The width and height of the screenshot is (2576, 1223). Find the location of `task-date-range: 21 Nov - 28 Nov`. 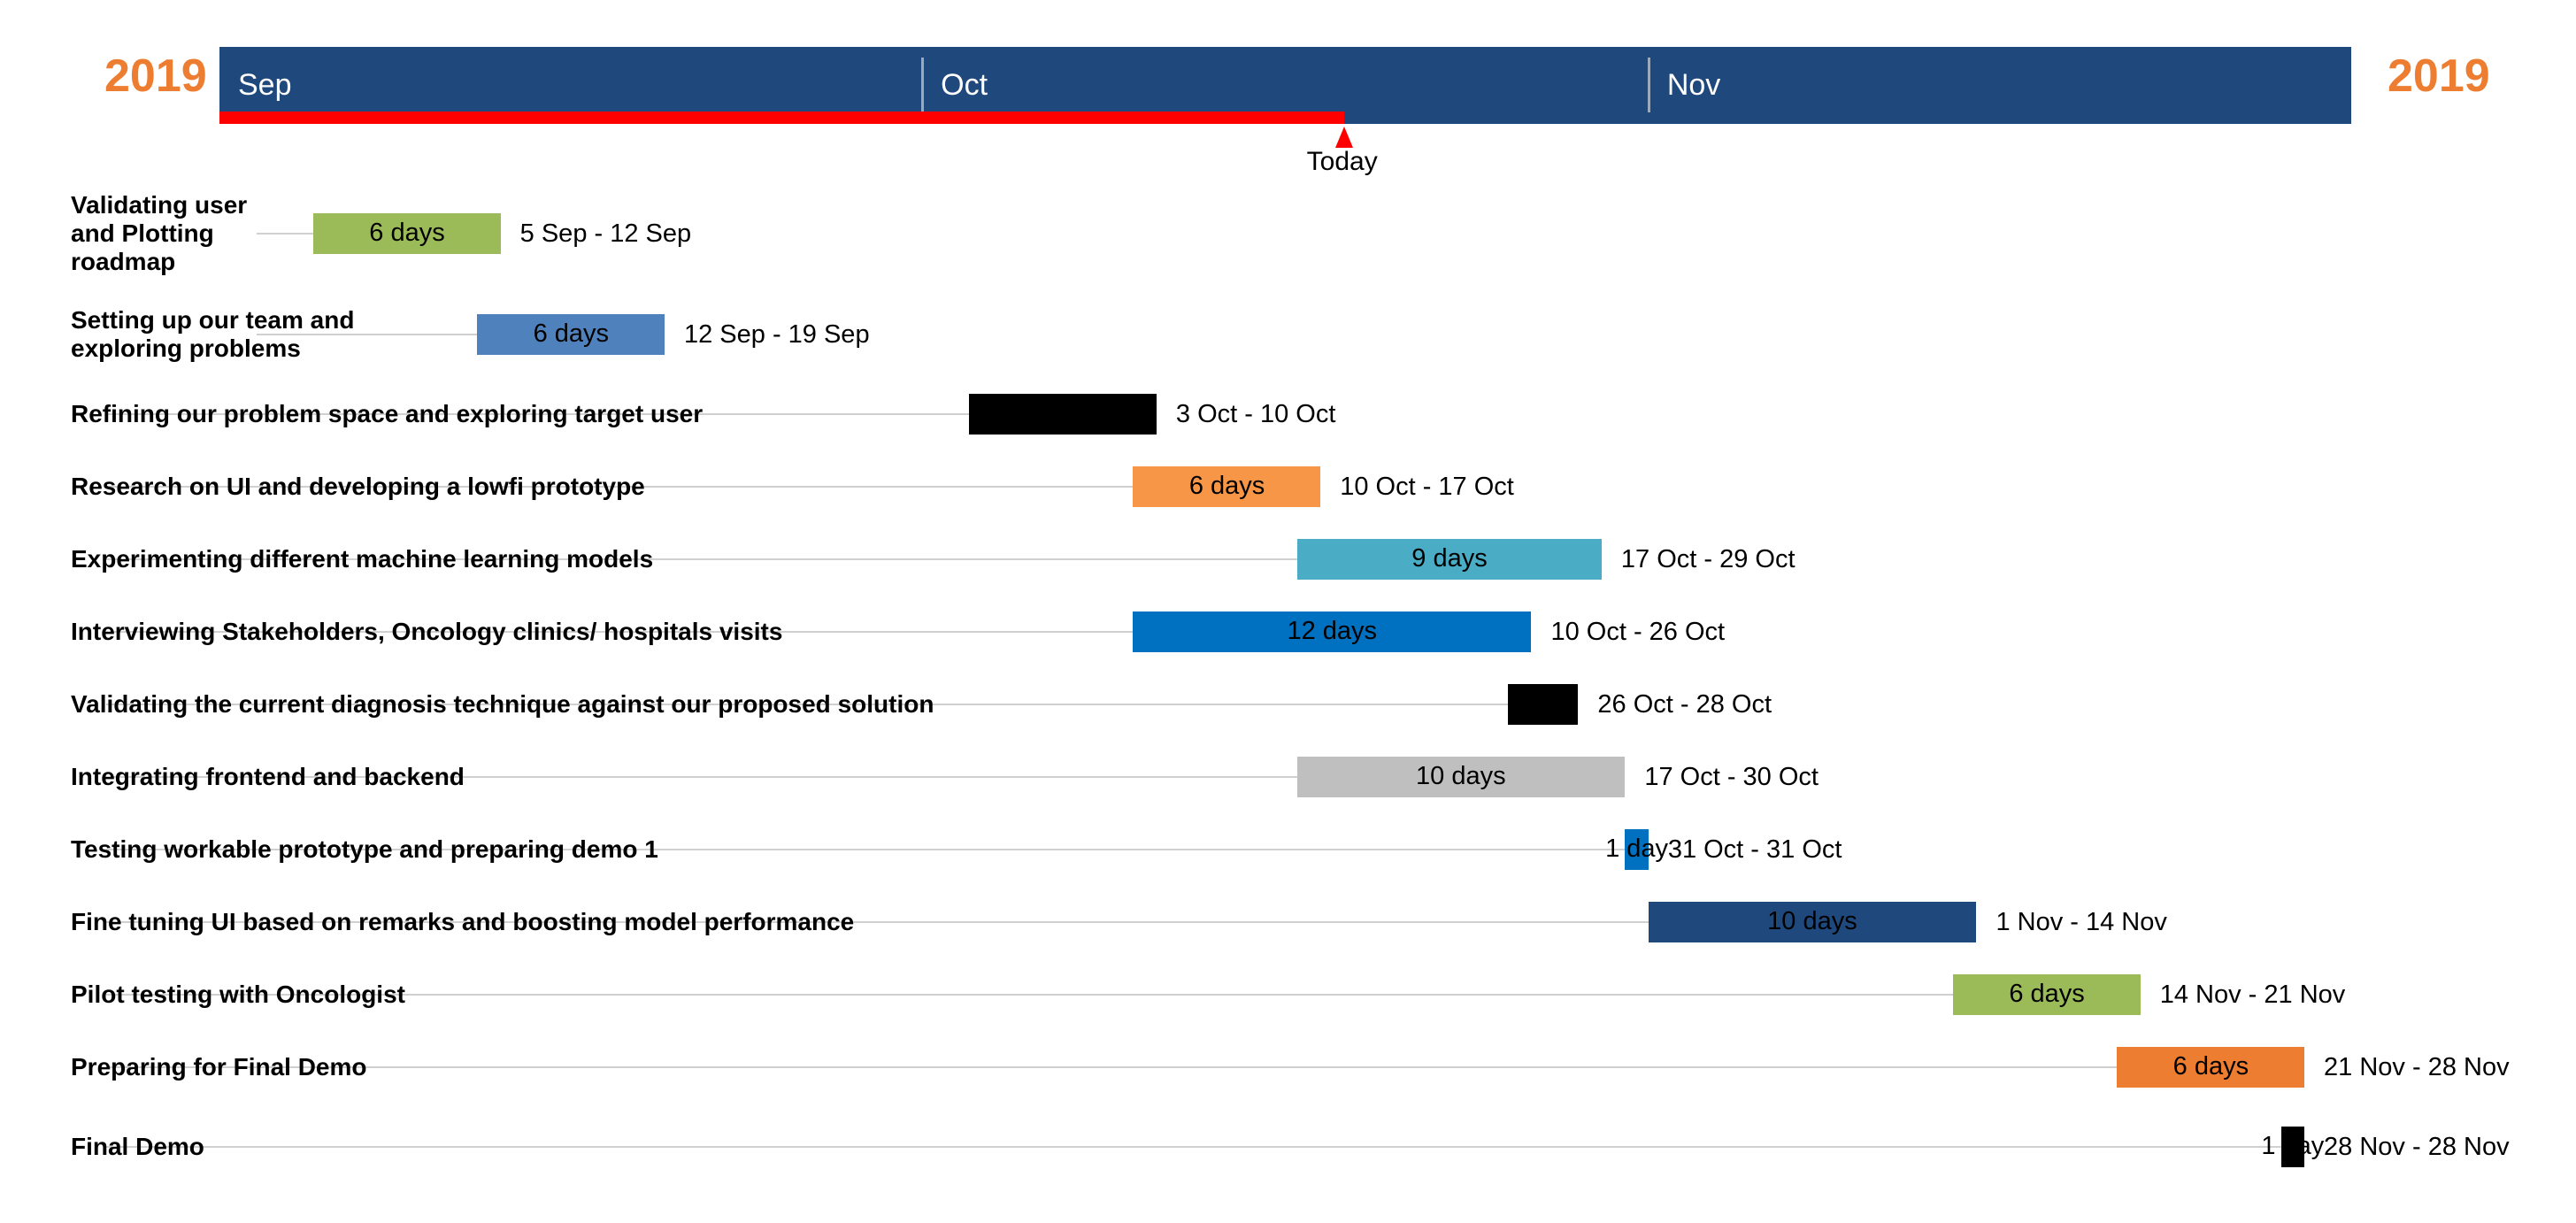

task-date-range: 21 Nov - 28 Nov is located at coordinates (2417, 1067).